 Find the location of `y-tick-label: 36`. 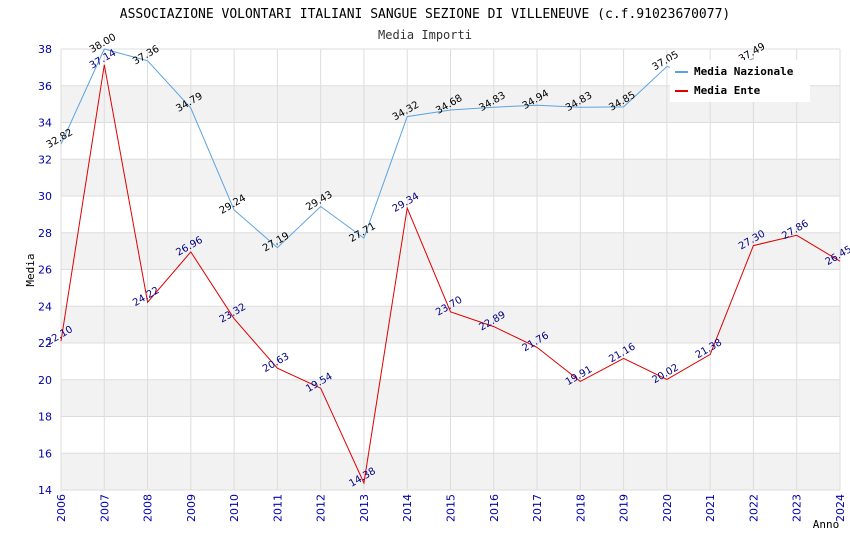

y-tick-label: 36 is located at coordinates (45, 86).